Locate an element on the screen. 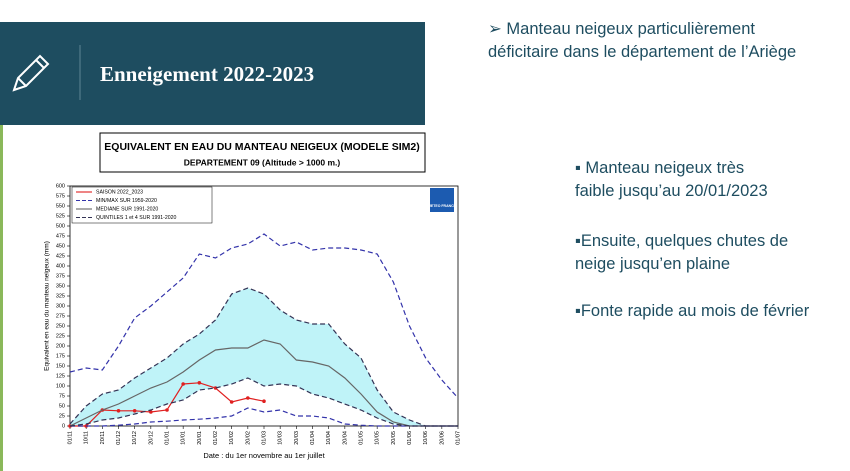  x-tick-label: 01/06 is located at coordinates (410, 438).